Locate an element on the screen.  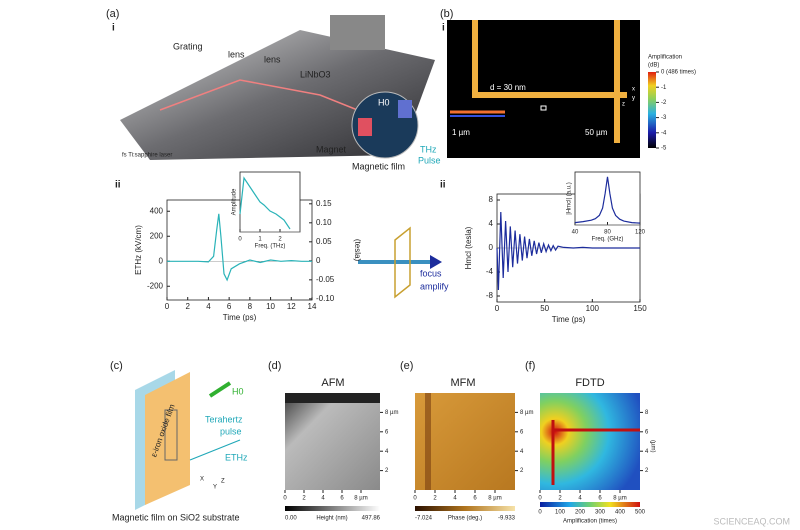
x-tick-label: 40 is located at coordinates (575, 233).